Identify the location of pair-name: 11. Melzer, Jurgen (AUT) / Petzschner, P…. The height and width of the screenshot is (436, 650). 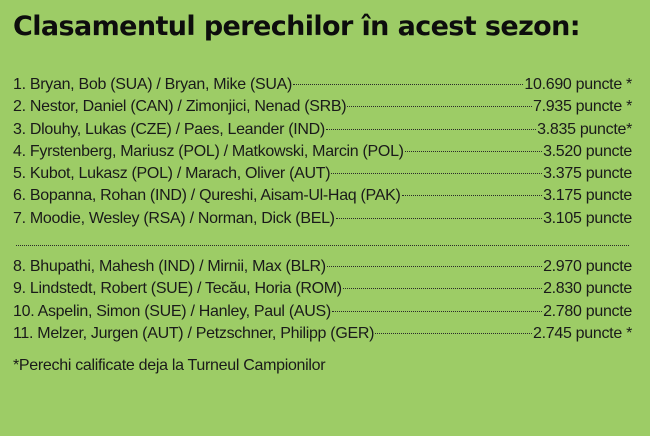
(194, 333).